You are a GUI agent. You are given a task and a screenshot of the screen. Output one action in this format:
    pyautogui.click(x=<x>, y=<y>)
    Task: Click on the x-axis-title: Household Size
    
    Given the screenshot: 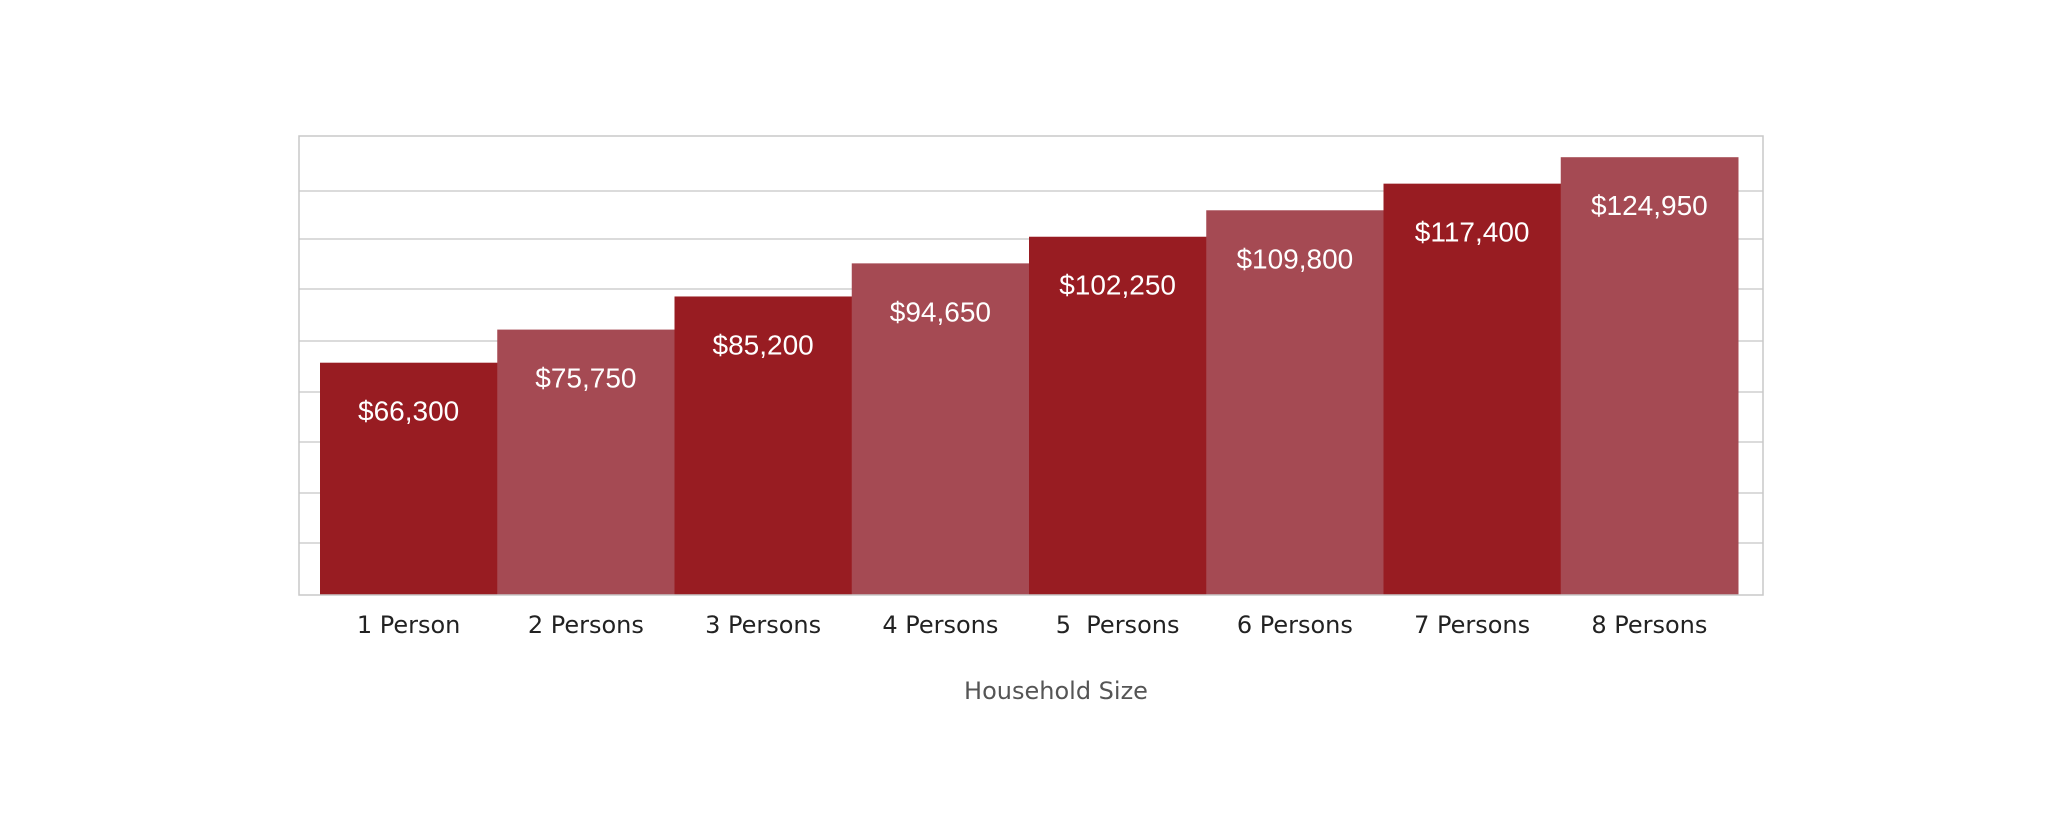 What is the action you would take?
    pyautogui.click(x=1056, y=691)
    